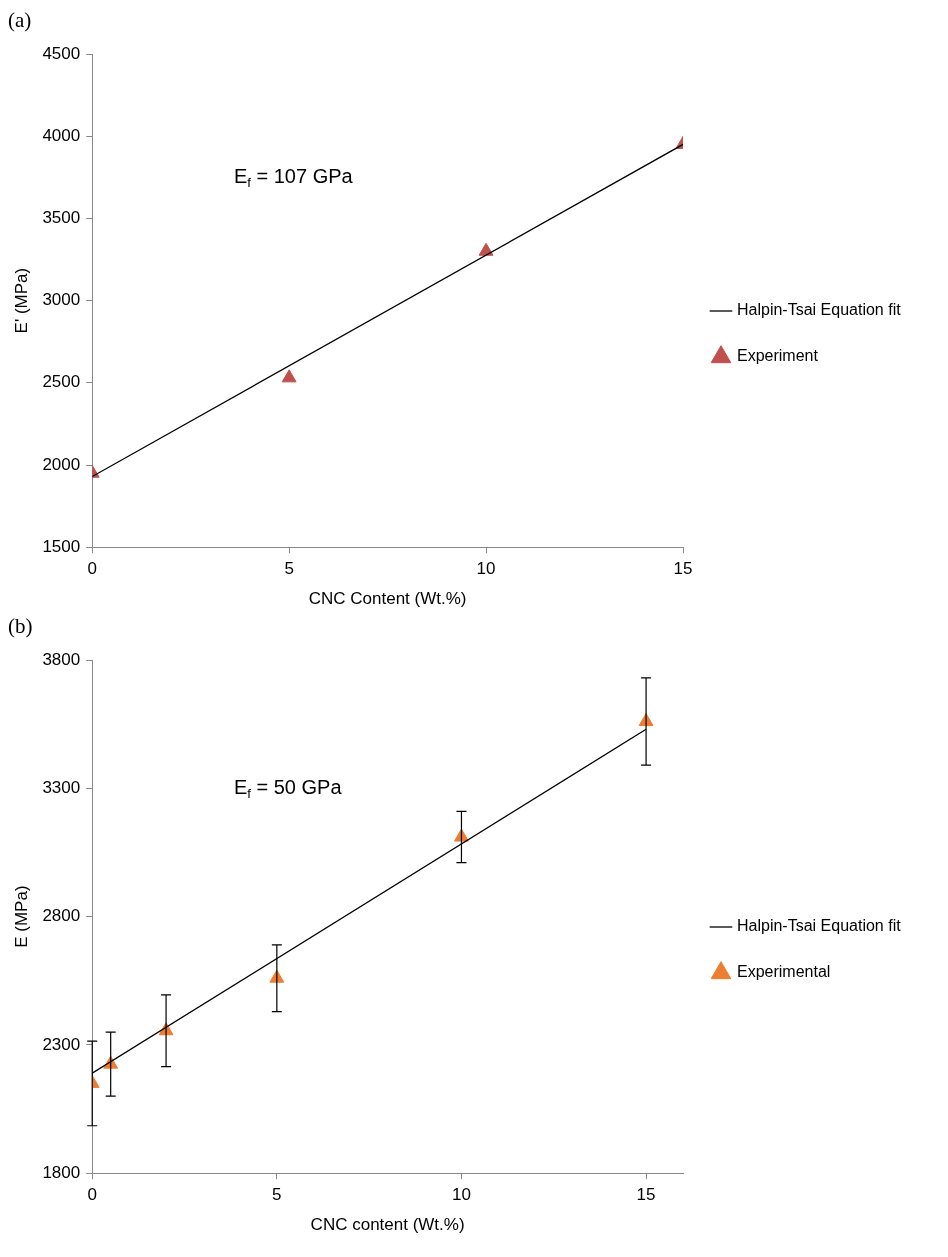  Describe the element at coordinates (61, 1172) in the screenshot. I see `y-tick-label: 1800` at that location.